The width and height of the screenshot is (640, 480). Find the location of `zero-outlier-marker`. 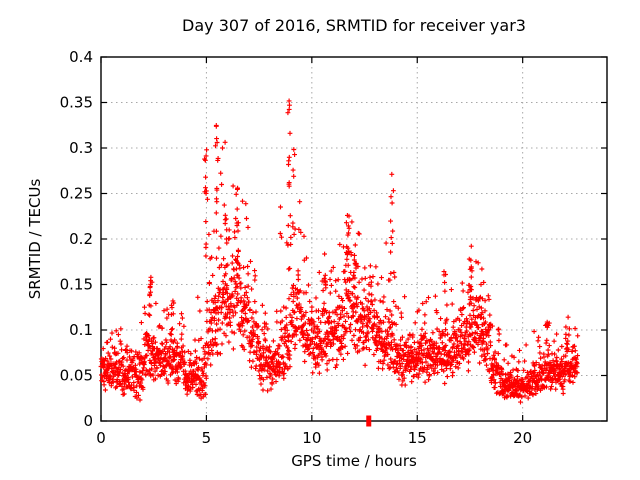

zero-outlier-marker is located at coordinates (369, 421).